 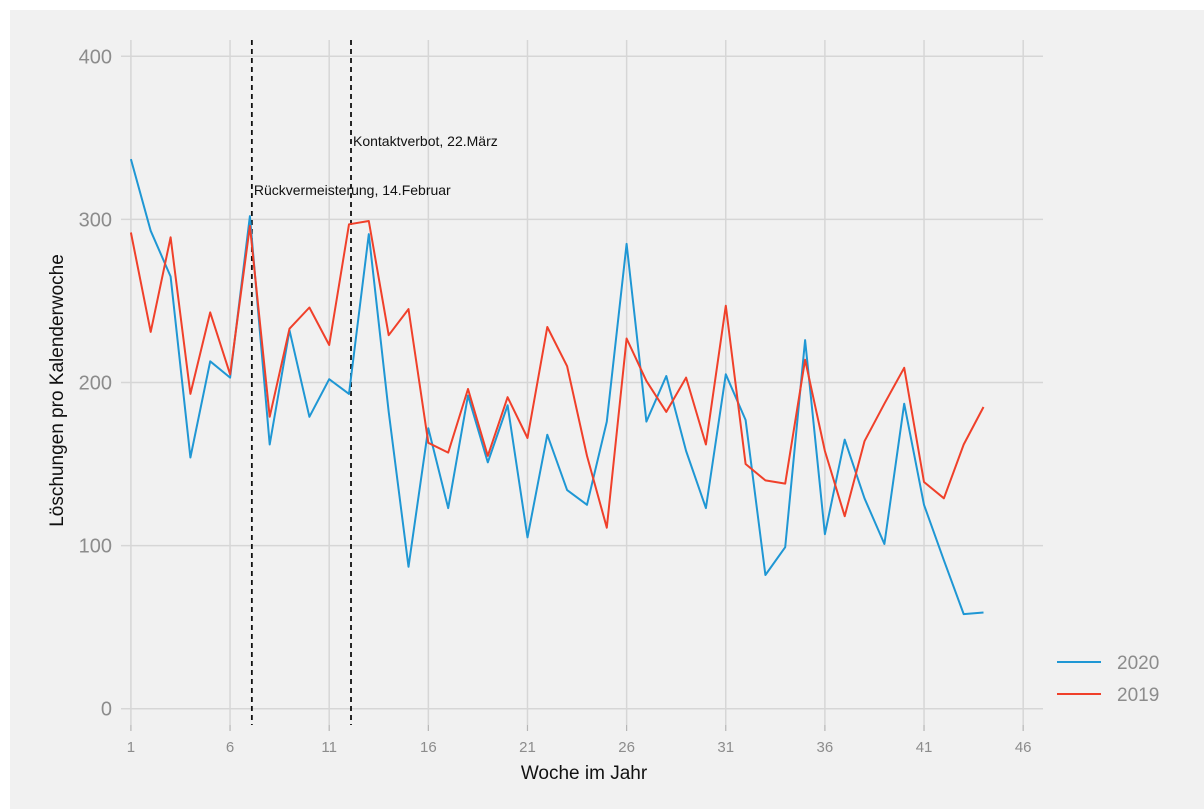 What do you see at coordinates (1138, 695) in the screenshot?
I see `legend-label-2019: 2019` at bounding box center [1138, 695].